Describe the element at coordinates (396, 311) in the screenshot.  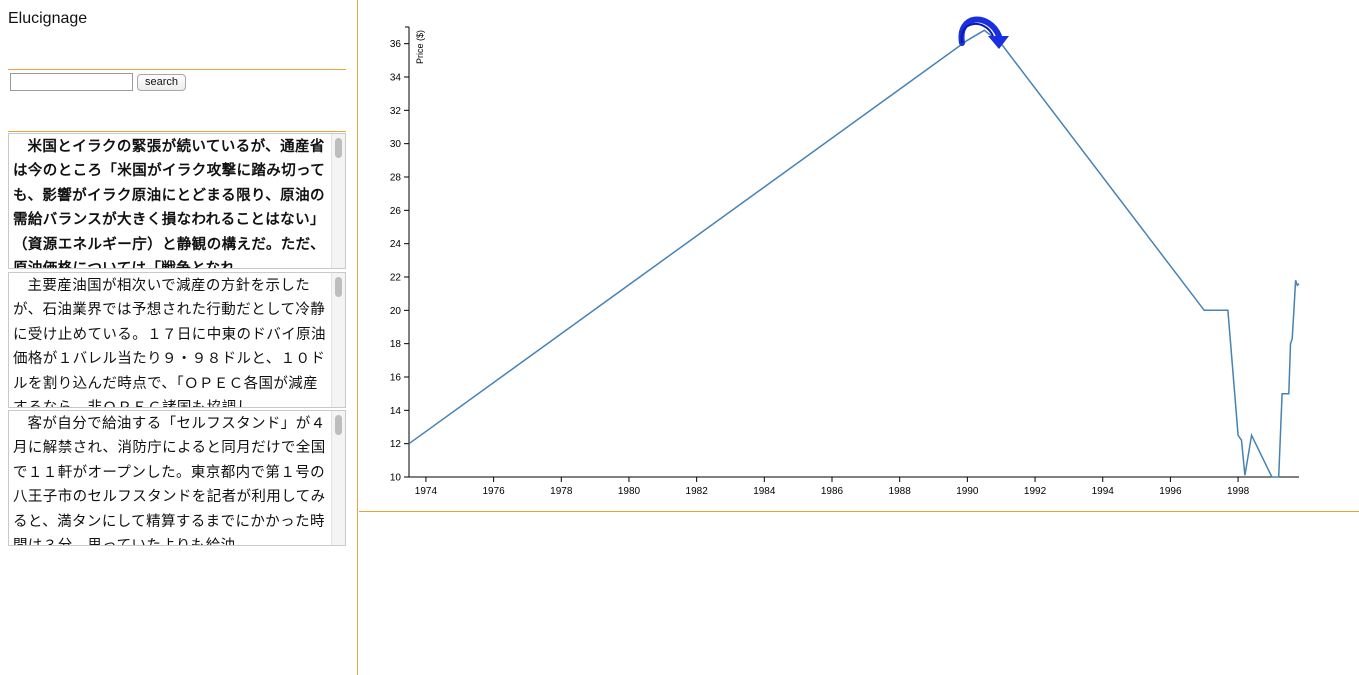
I see `y-tick-label: 20` at that location.